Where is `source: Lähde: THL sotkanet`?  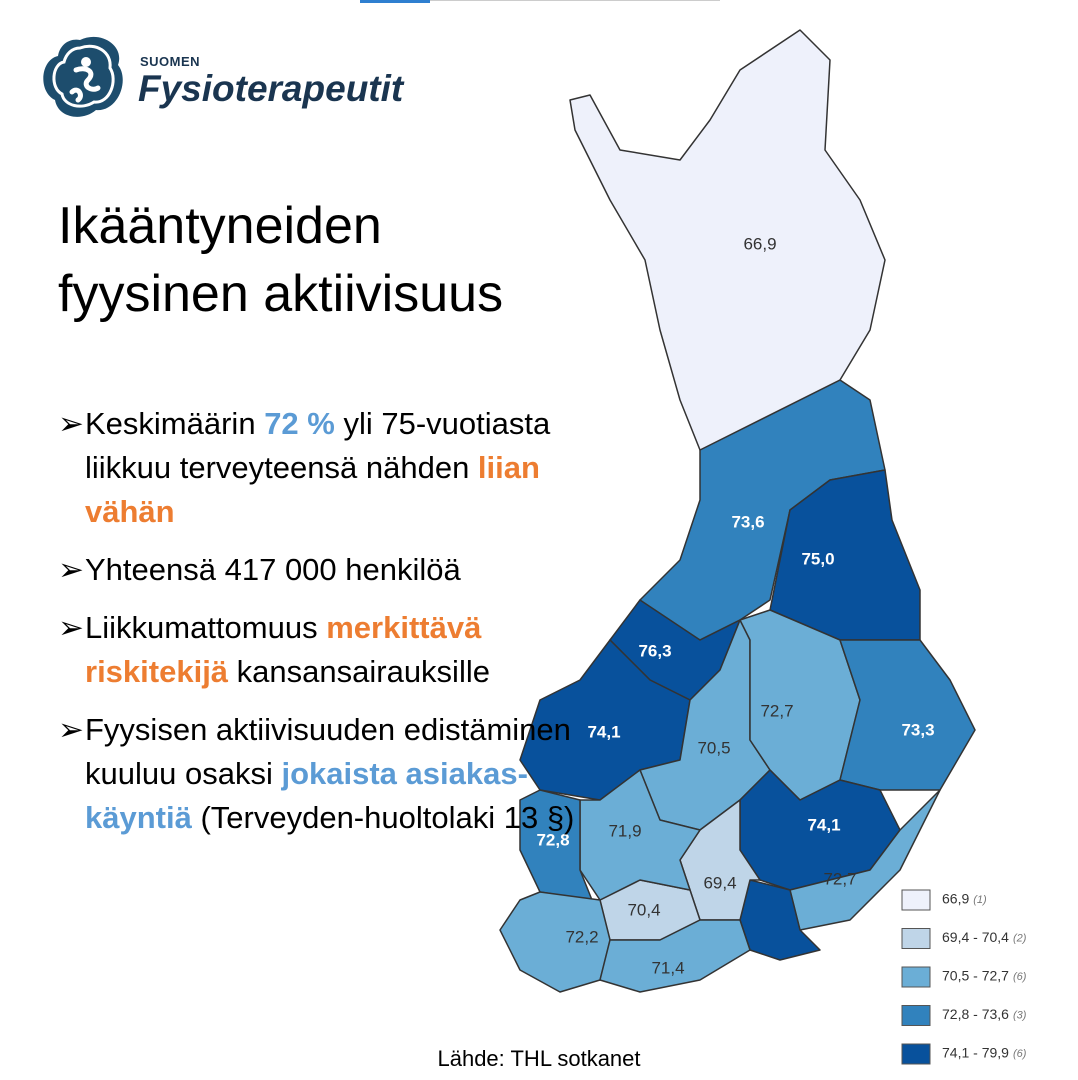
source: Lähde: THL sotkanet is located at coordinates (539, 1058).